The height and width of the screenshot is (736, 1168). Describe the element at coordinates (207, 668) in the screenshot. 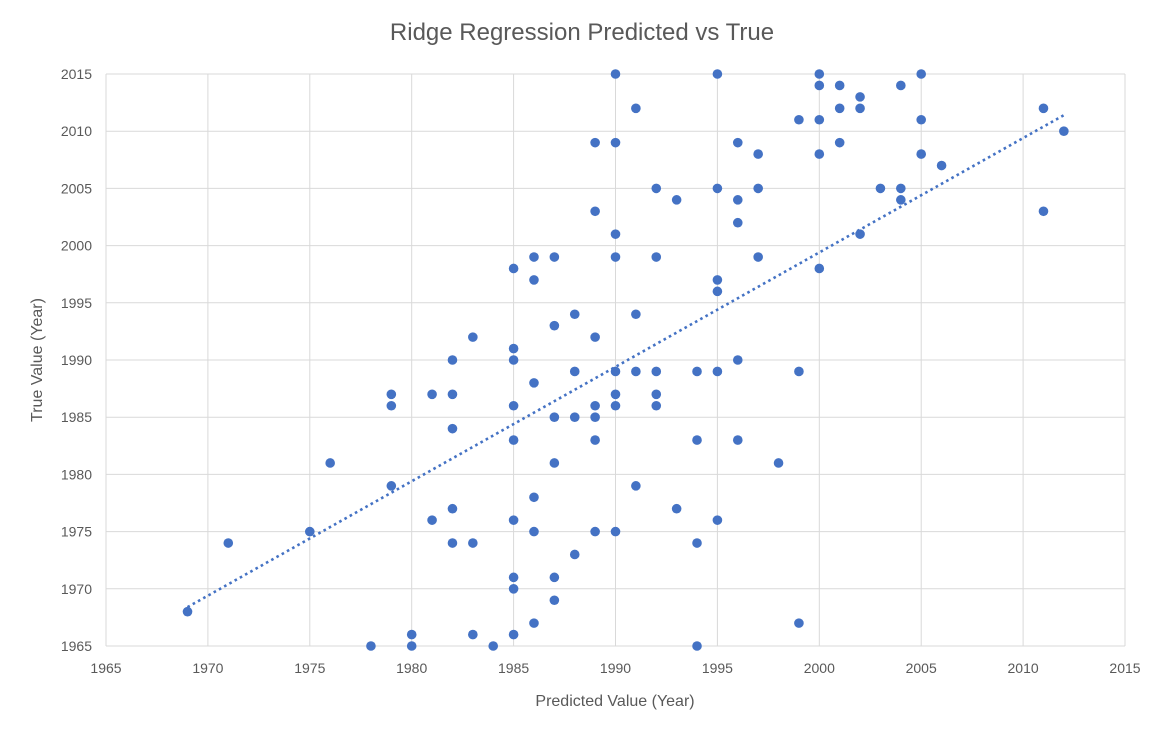

I see `x-tick-label: 1970` at that location.